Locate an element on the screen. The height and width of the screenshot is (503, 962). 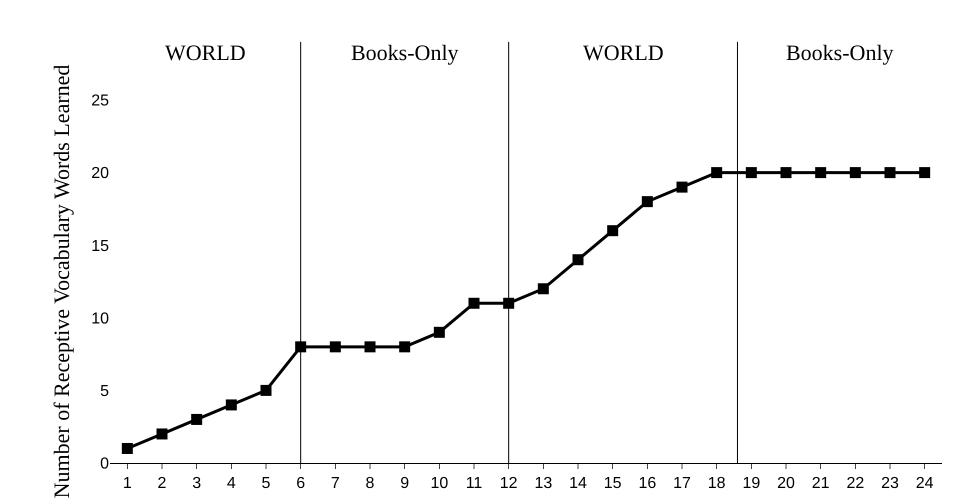
x-tick-label: 15 is located at coordinates (613, 483).